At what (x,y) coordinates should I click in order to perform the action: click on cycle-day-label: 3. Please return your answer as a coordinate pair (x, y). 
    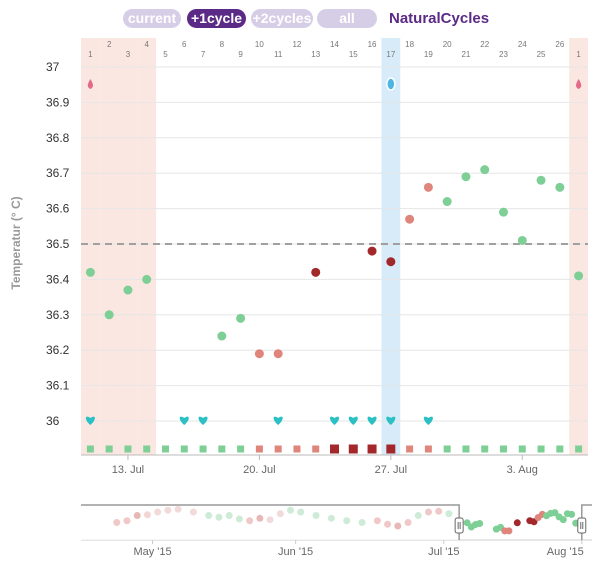
    Looking at the image, I should click on (128, 54).